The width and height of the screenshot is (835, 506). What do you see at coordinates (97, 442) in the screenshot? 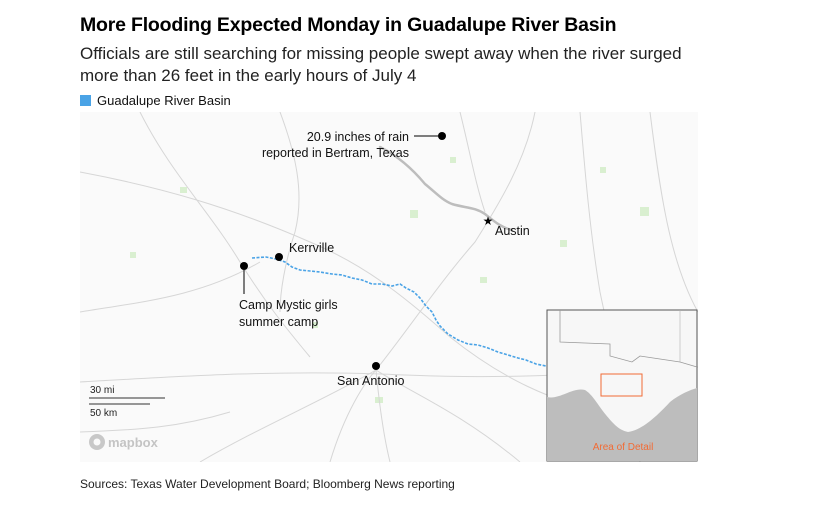
I see `mapbox-icon-inner` at bounding box center [97, 442].